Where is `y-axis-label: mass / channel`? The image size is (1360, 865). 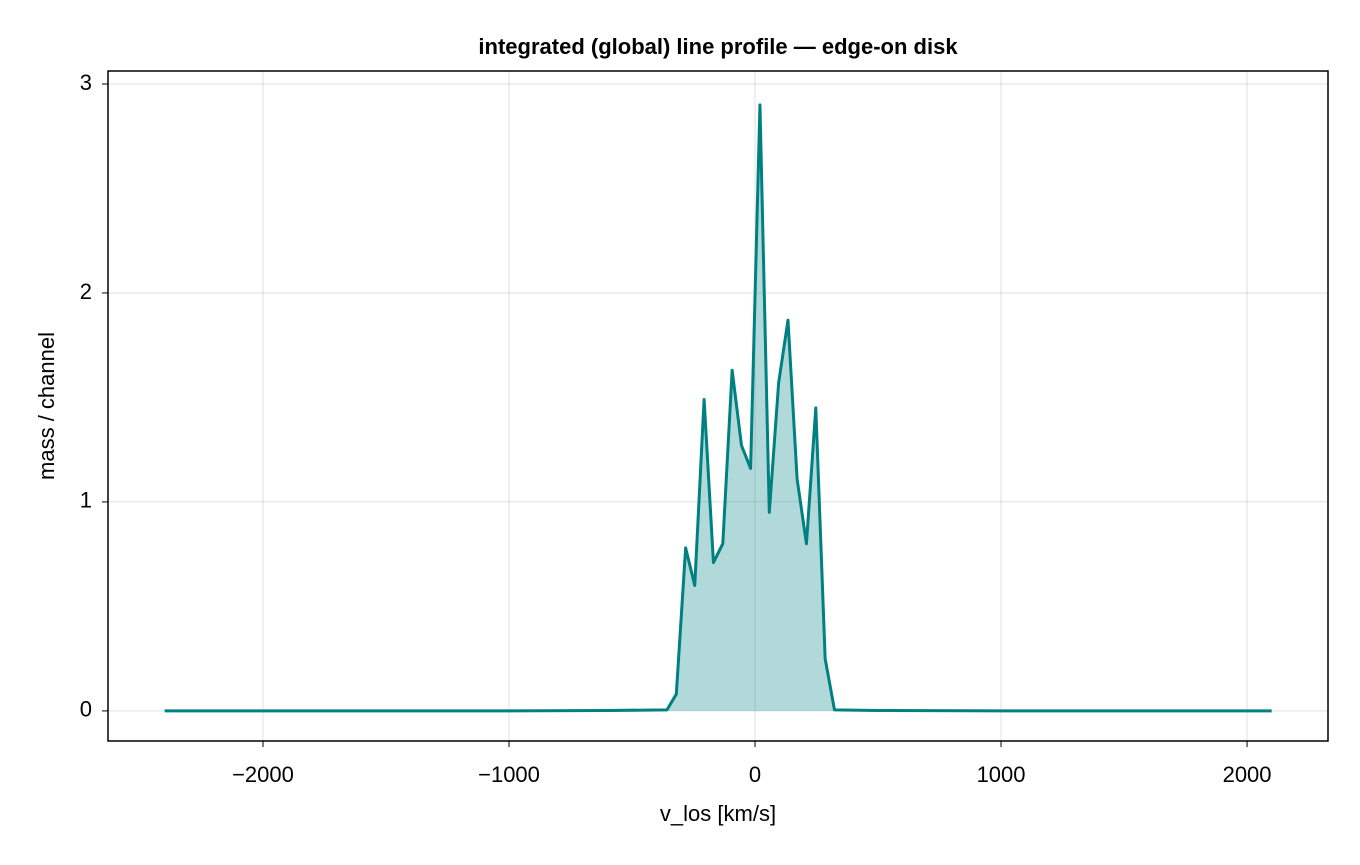
y-axis-label: mass / channel is located at coordinates (46, 406).